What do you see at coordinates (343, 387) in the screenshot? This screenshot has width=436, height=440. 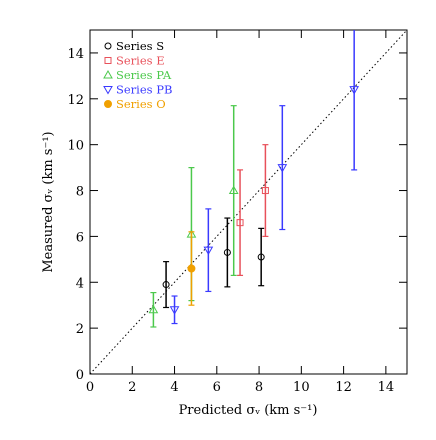 I see `x-tick-label: 12` at bounding box center [343, 387].